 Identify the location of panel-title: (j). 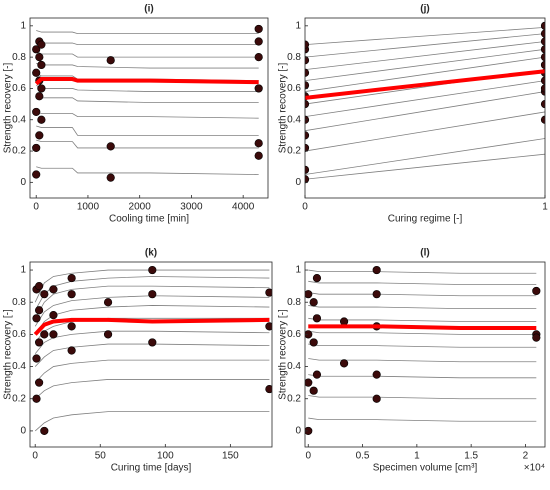
(424, 9).